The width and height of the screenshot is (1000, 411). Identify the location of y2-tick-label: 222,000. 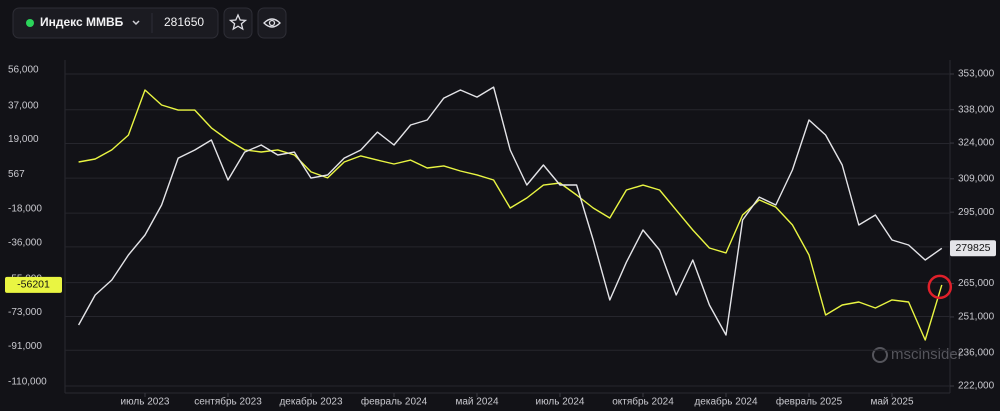
(976, 386).